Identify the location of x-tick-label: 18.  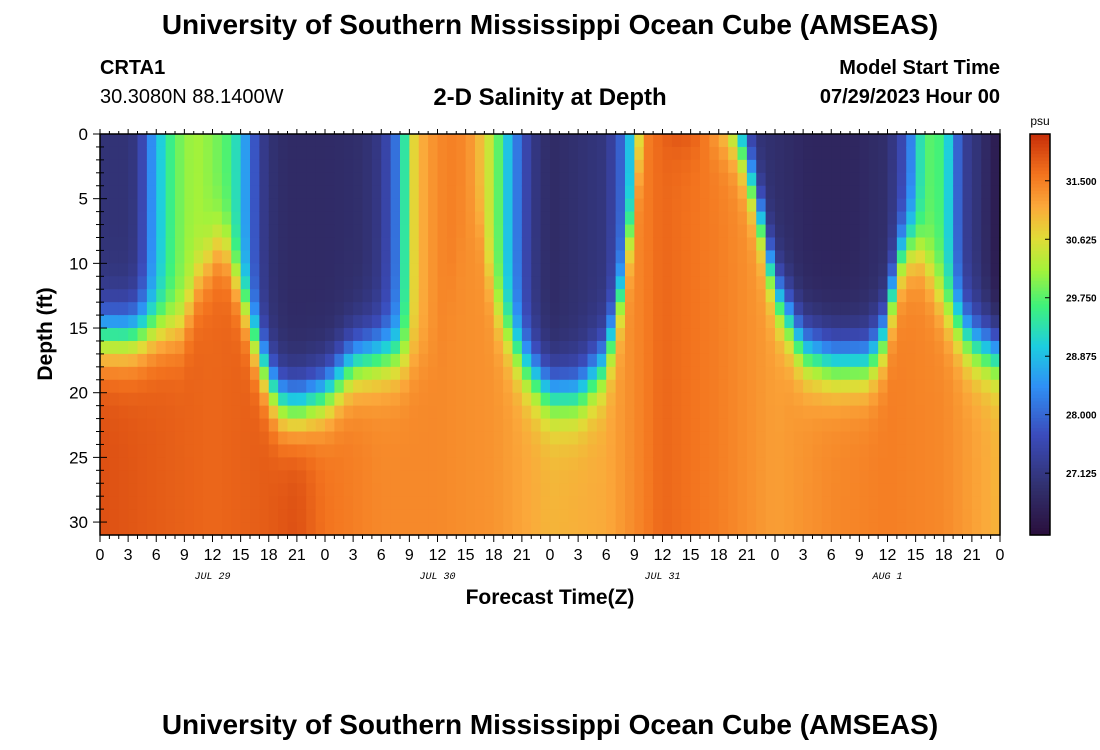
(269, 555).